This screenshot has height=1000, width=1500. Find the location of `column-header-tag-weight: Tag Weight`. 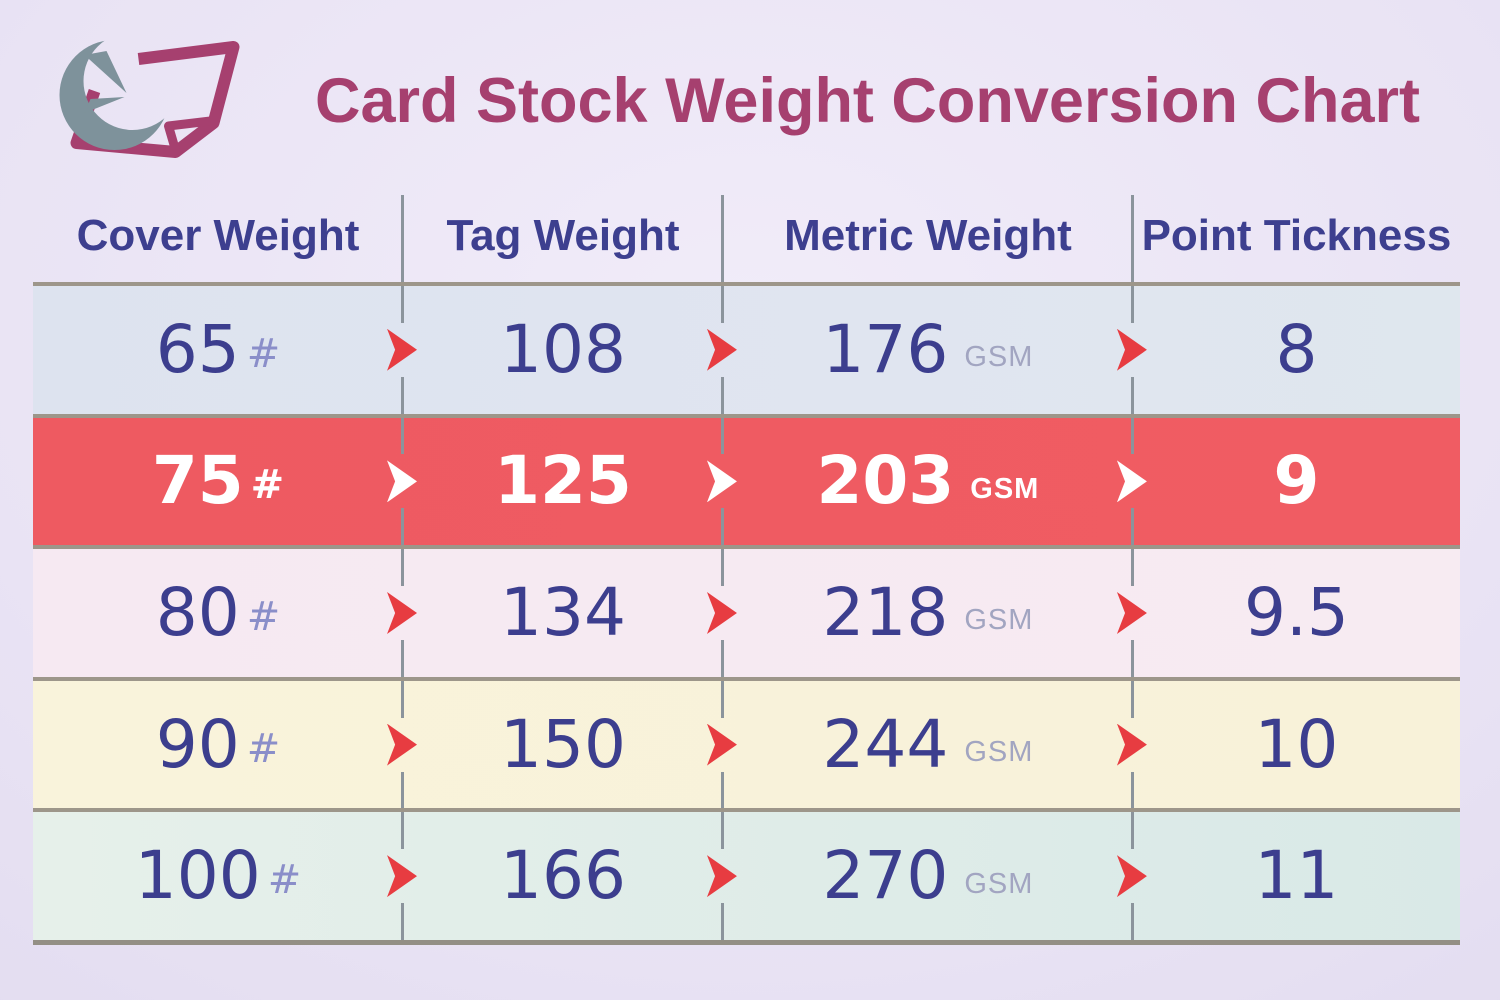

column-header-tag-weight: Tag Weight is located at coordinates (563, 235).